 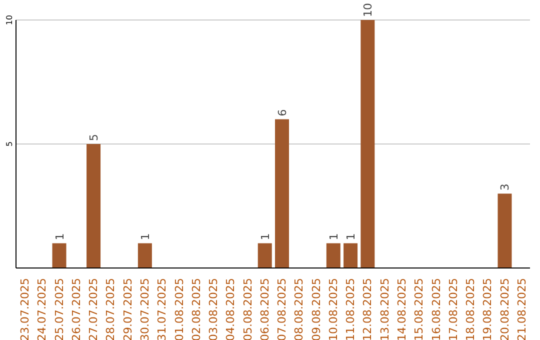 What do you see at coordinates (162, 309) in the screenshot?
I see `x-tick-label: 31.07.2025` at bounding box center [162, 309].